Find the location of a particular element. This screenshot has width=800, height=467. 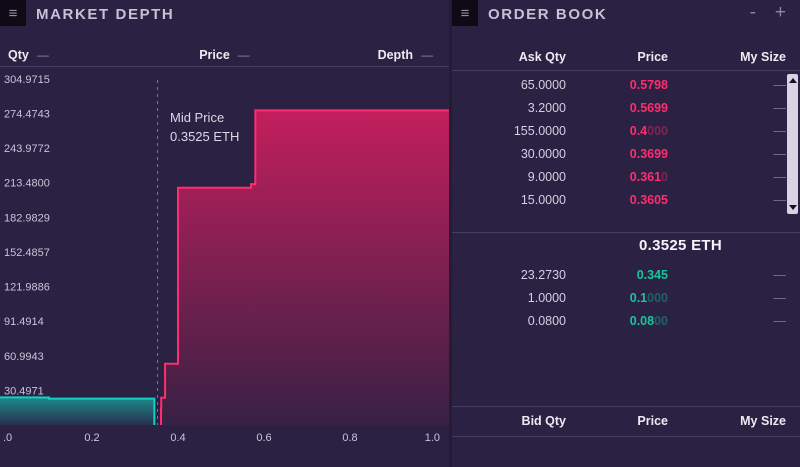

x-axis: .0 0.2 0.4 0.6 0.8 1.0 is located at coordinates (221, 438).